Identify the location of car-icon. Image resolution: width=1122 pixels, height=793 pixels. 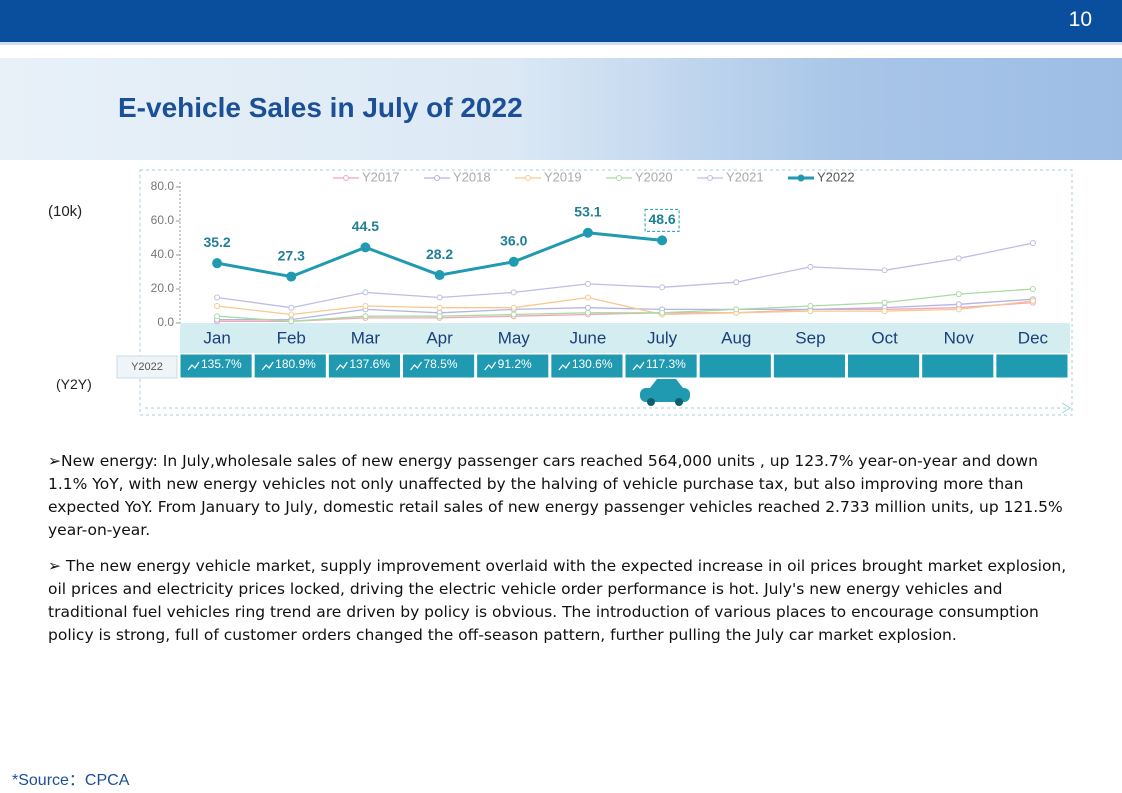
(665, 392).